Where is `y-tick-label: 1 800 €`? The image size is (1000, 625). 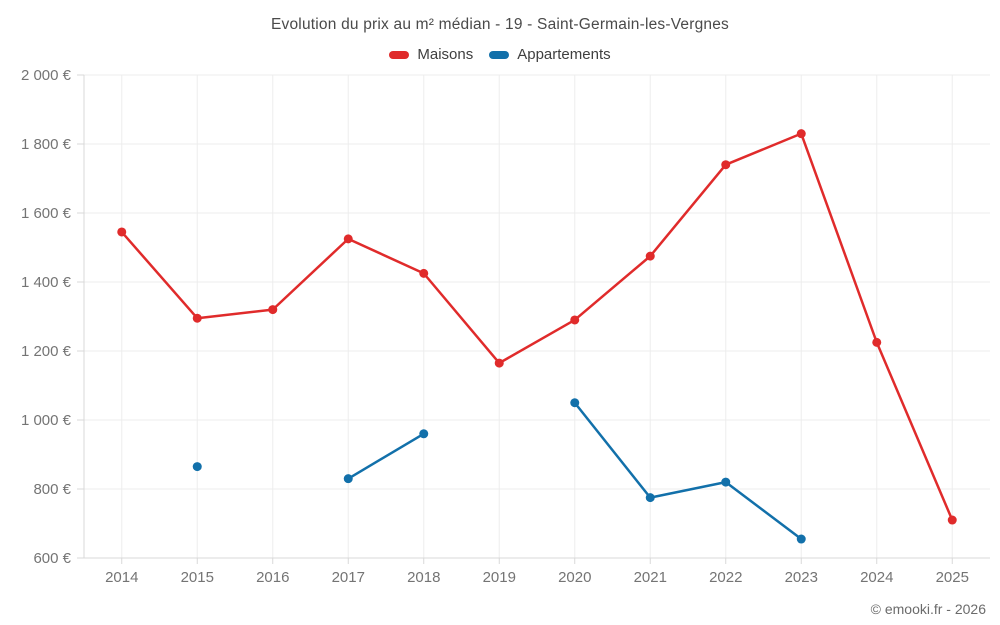 y-tick-label: 1 800 € is located at coordinates (46, 144).